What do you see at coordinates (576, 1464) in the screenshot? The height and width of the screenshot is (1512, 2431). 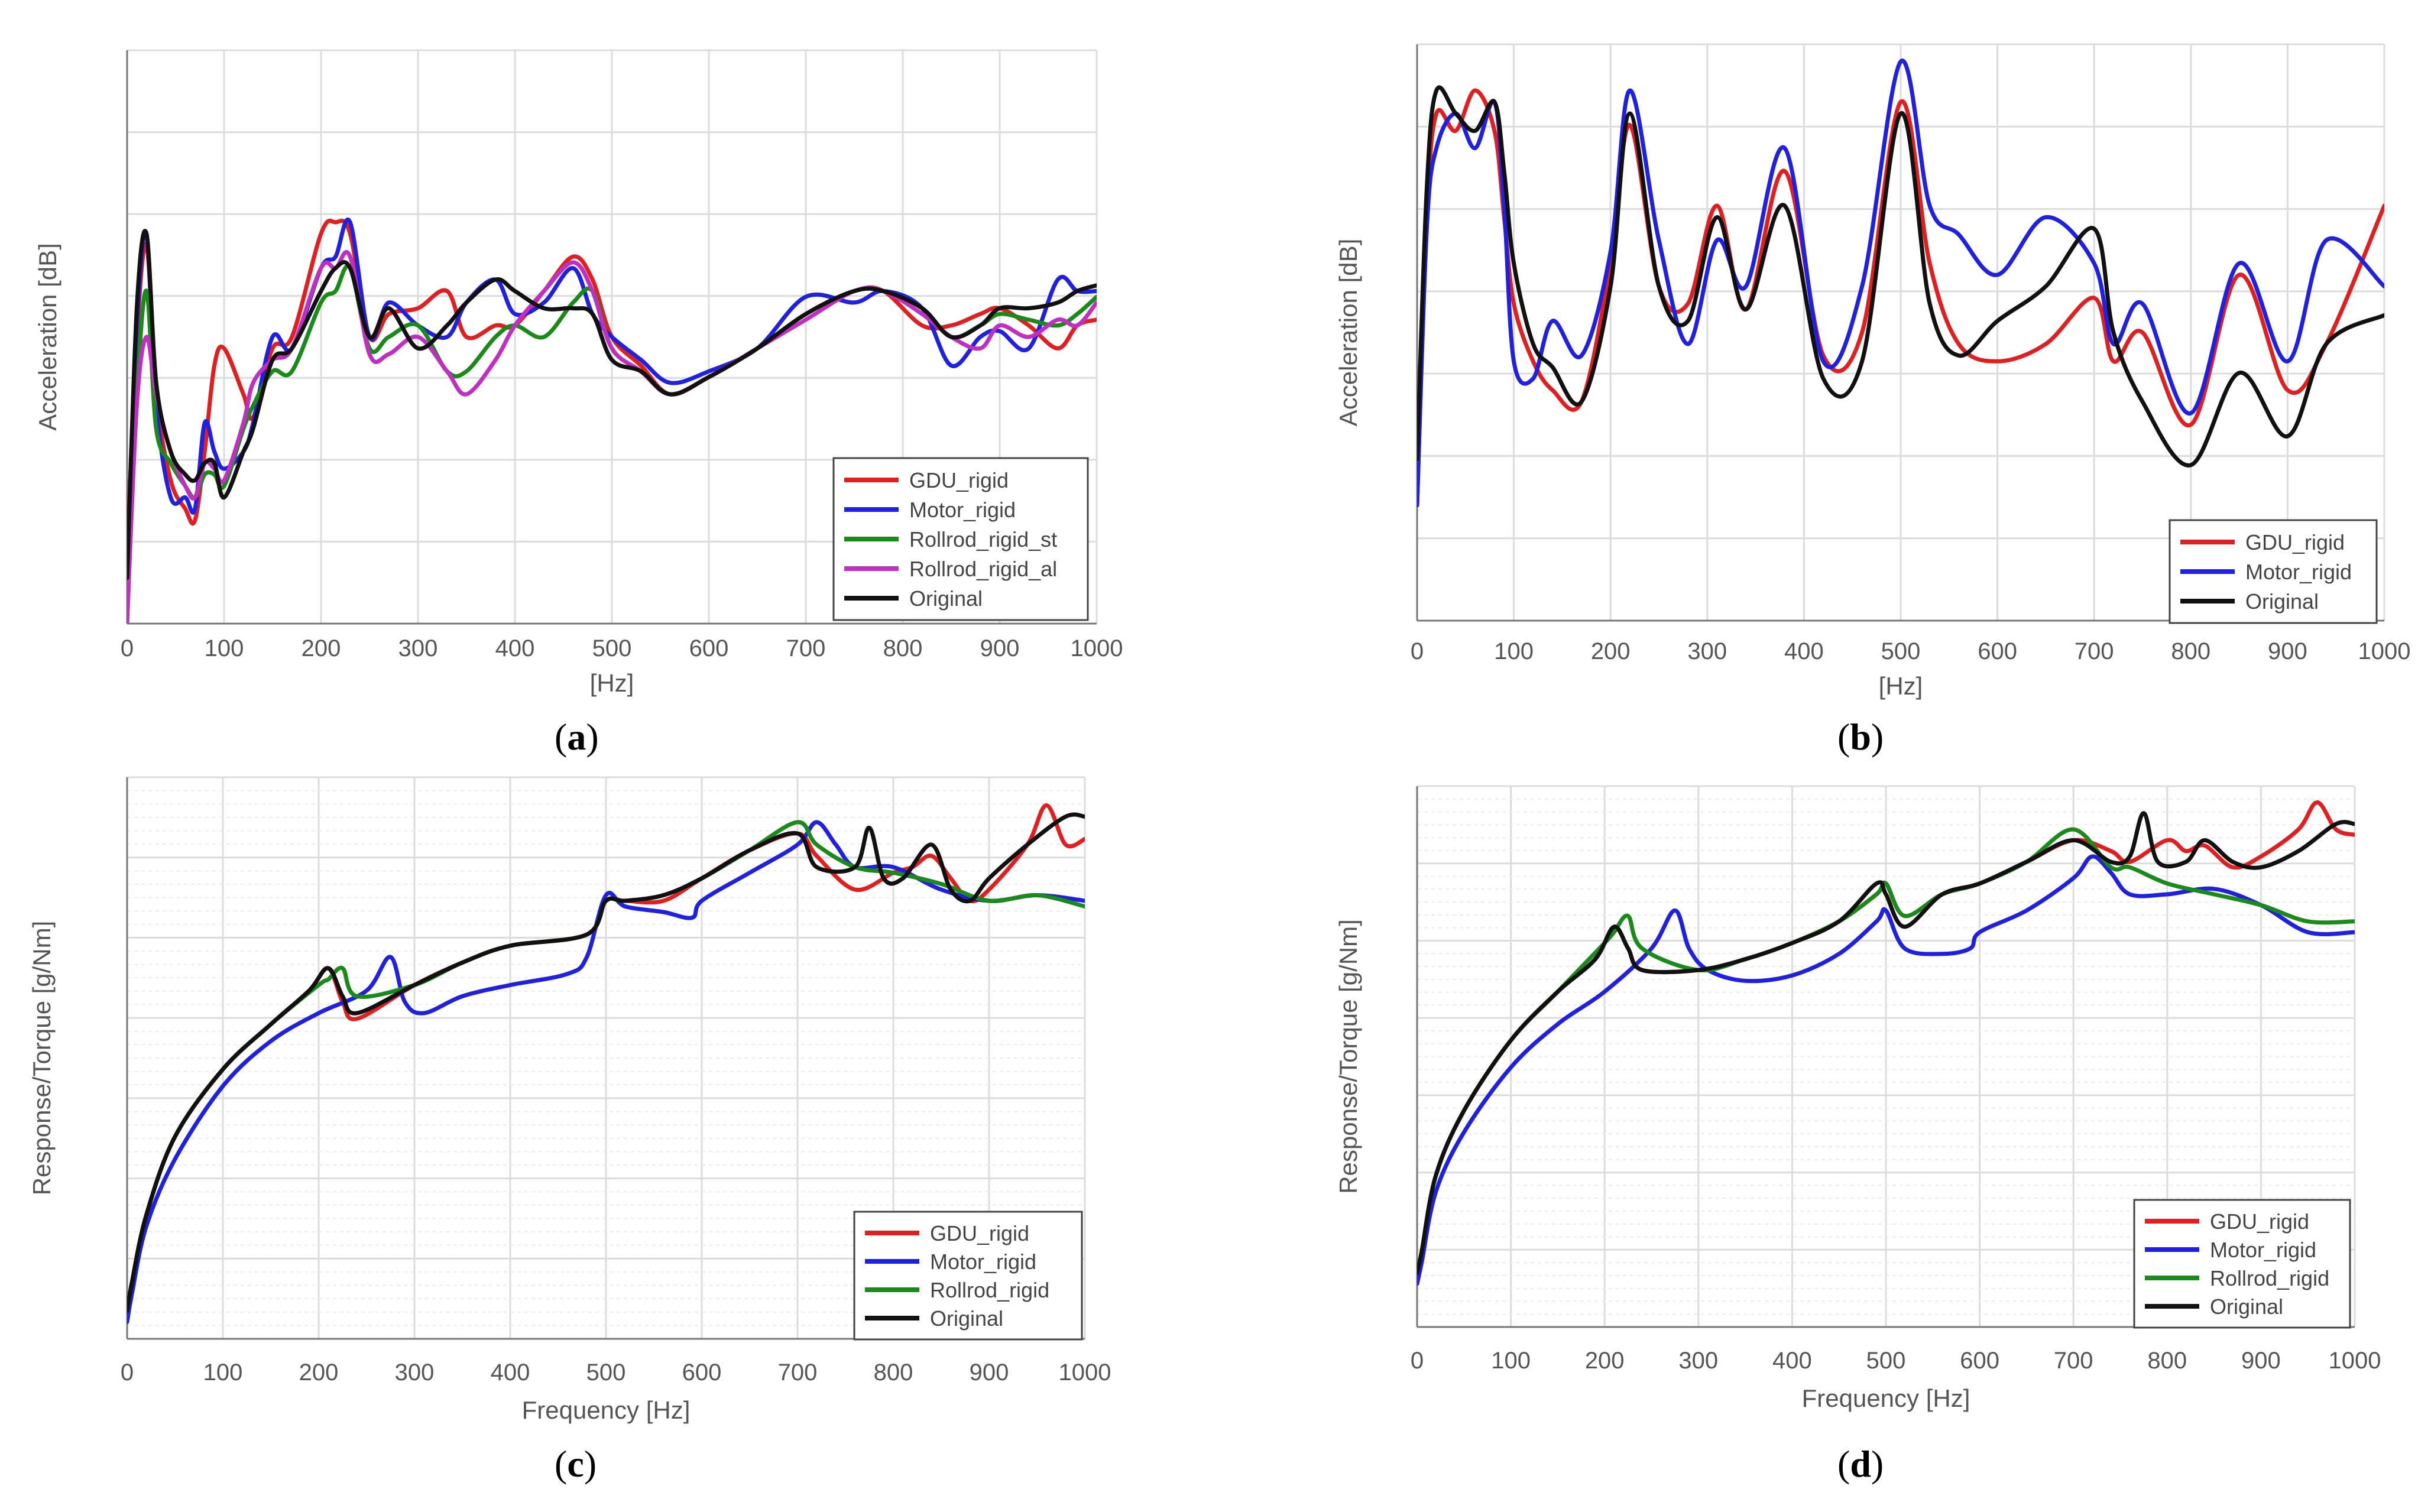 I see `caption-c: (c)` at bounding box center [576, 1464].